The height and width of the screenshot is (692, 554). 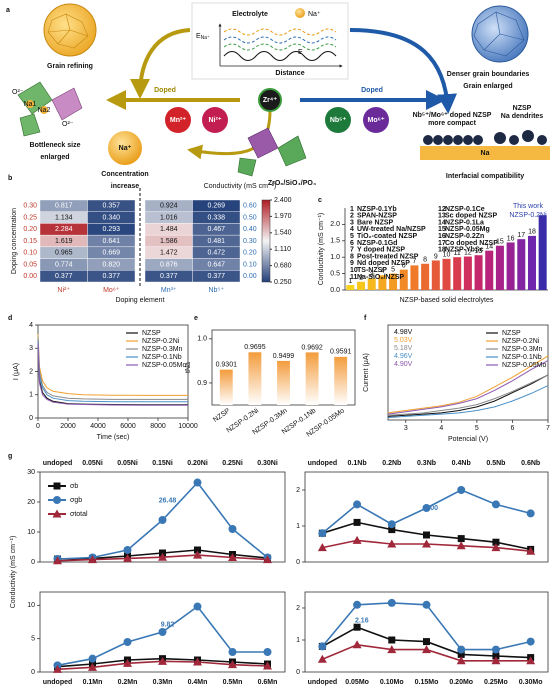 I want to click on x-tick-label: NZSP, so click(x=222, y=415).